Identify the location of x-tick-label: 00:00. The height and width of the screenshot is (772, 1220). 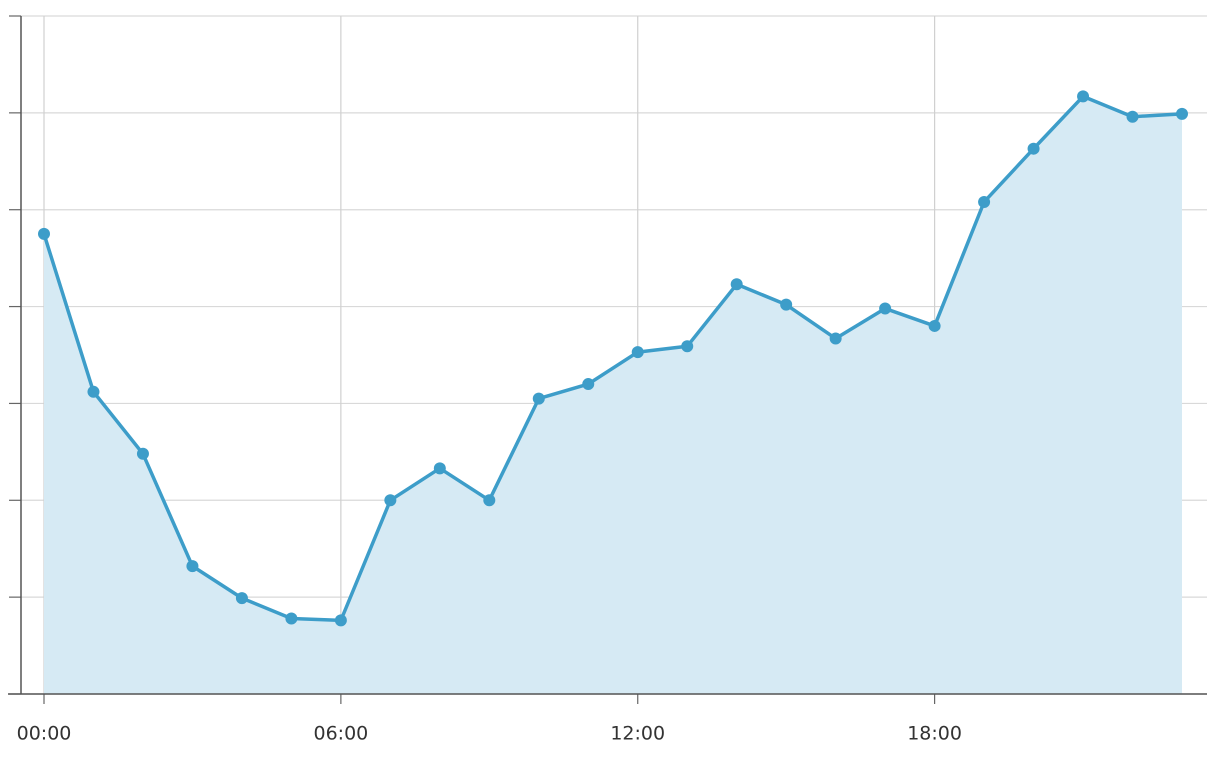
(44, 734).